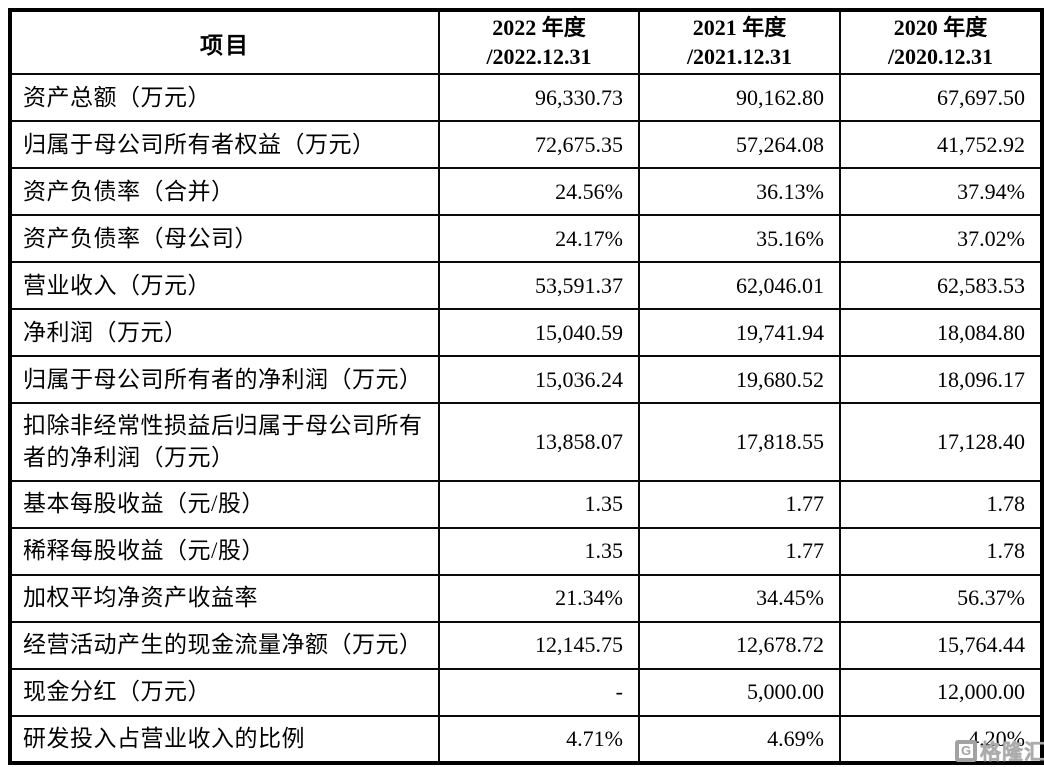 Image resolution: width=1044 pixels, height=767 pixels. I want to click on column-header-2021-date: /2021.12.31, so click(739, 56).